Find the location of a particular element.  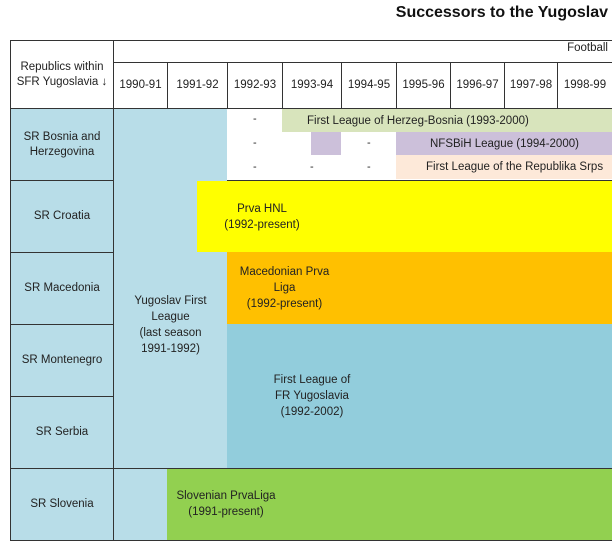

republic-croatia: SR Croatia is located at coordinates (62, 216).